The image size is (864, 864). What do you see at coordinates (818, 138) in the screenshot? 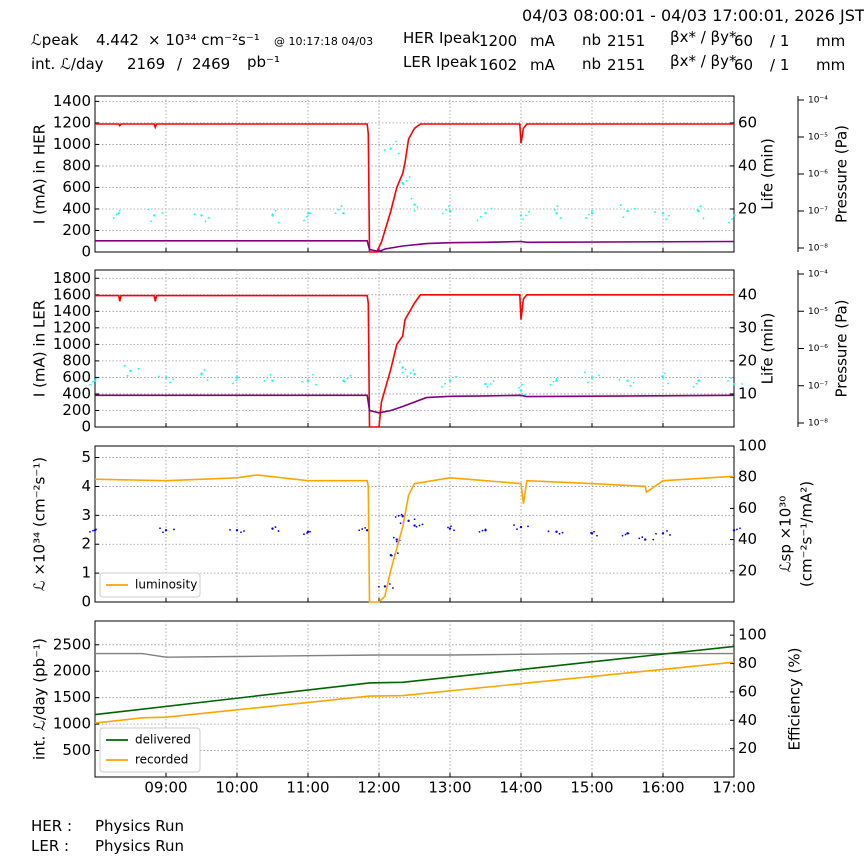
I see `pressure-tick-label: 10⁻⁵` at bounding box center [818, 138].